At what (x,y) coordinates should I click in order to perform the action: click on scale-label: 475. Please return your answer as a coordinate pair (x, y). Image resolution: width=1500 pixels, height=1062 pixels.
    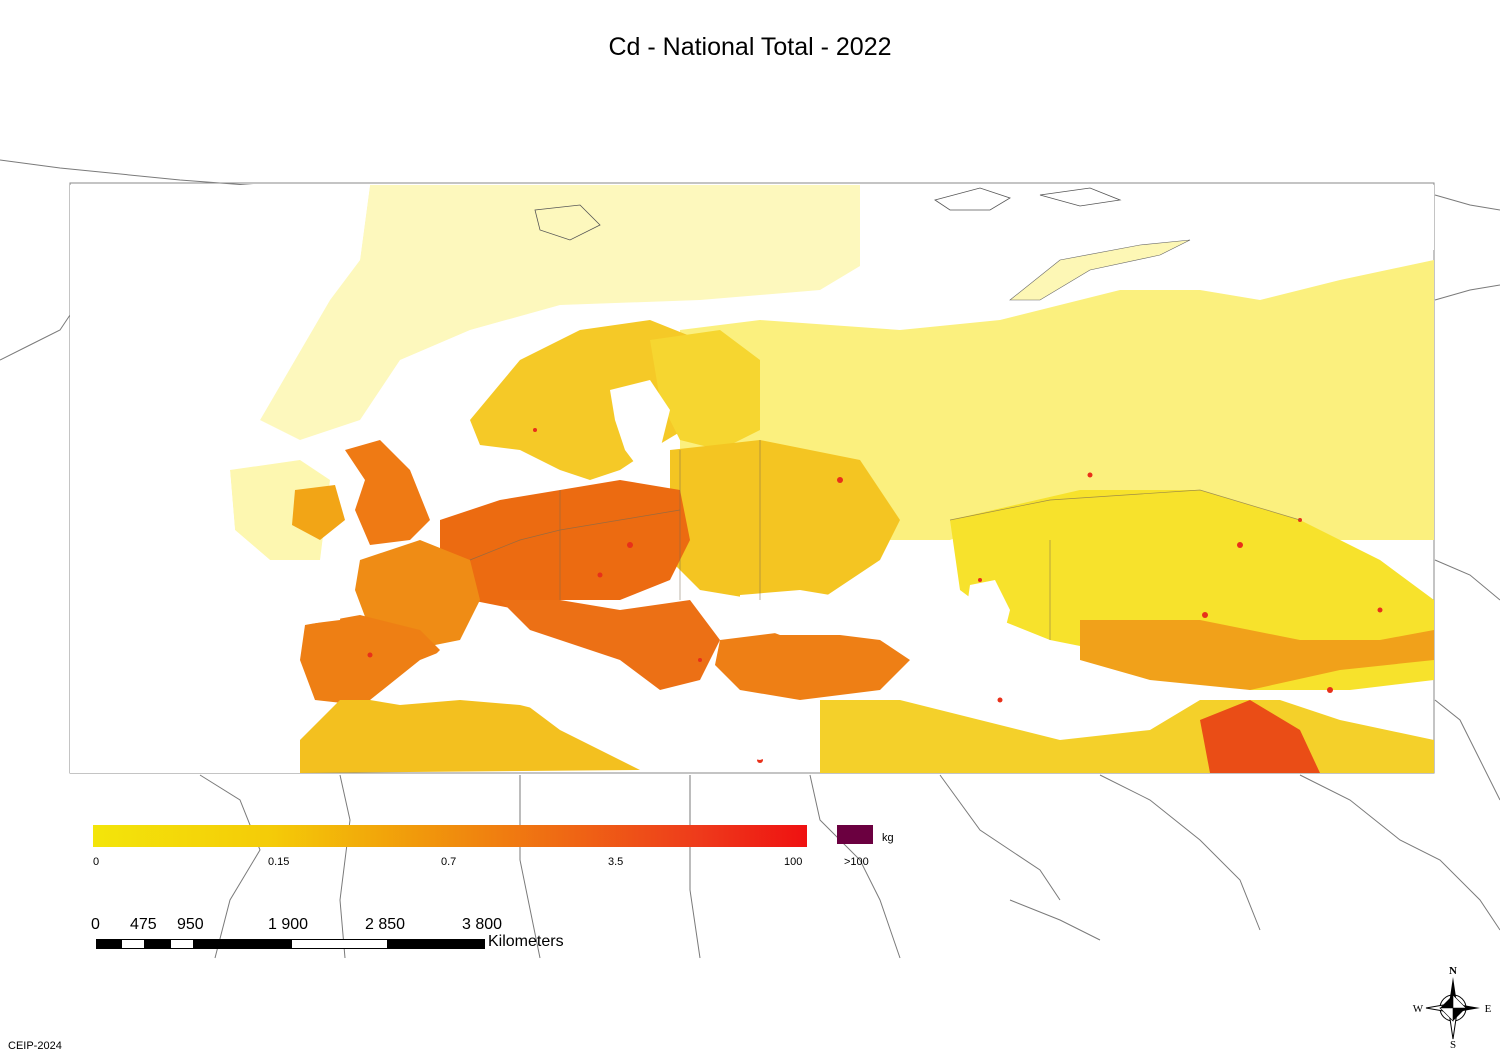
    Looking at the image, I should click on (143, 924).